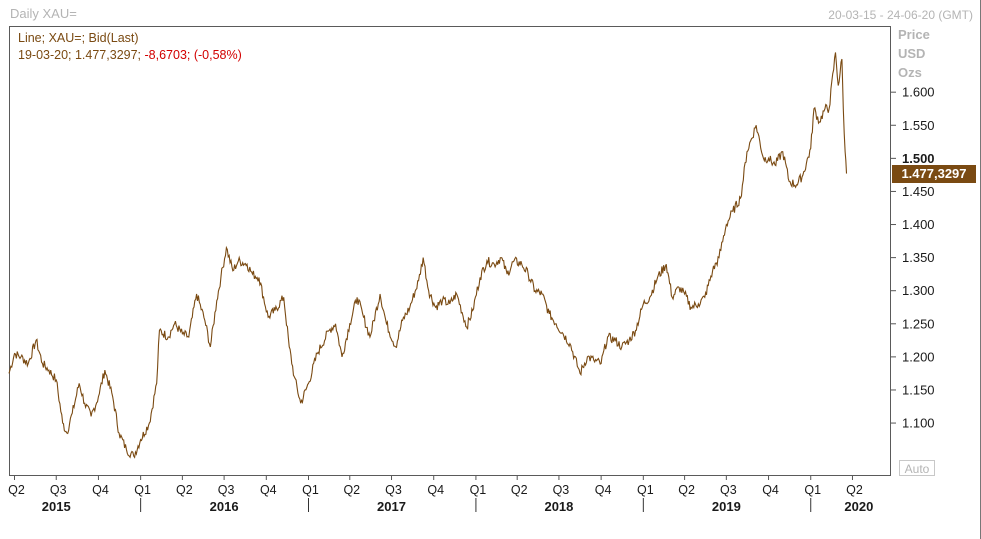 The height and width of the screenshot is (539, 981). I want to click on date-range-label: 20-03-15 - 24-06-20 (GMT), so click(900, 15).